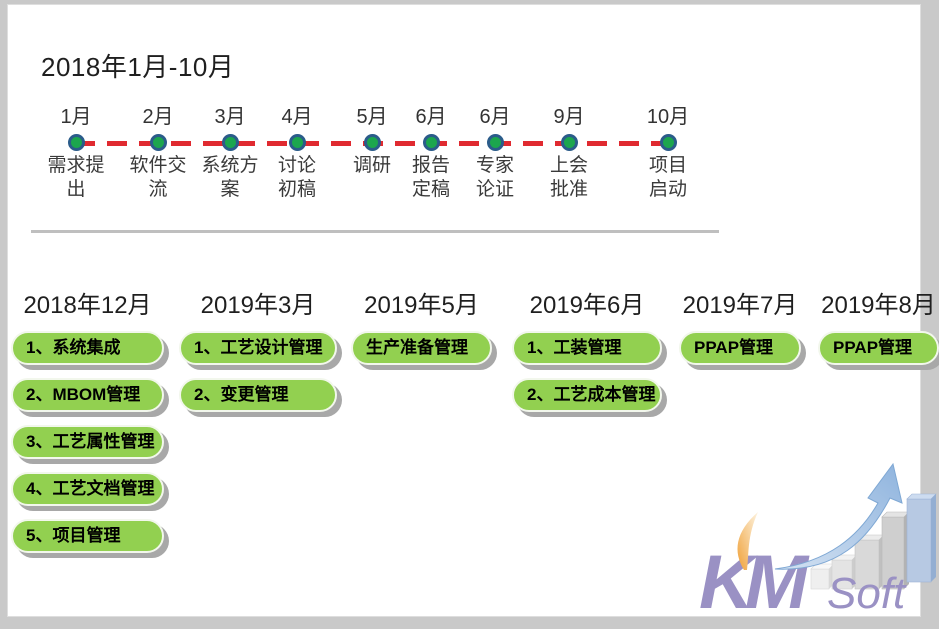  I want to click on phase-header: 2019年5月, so click(421, 305).